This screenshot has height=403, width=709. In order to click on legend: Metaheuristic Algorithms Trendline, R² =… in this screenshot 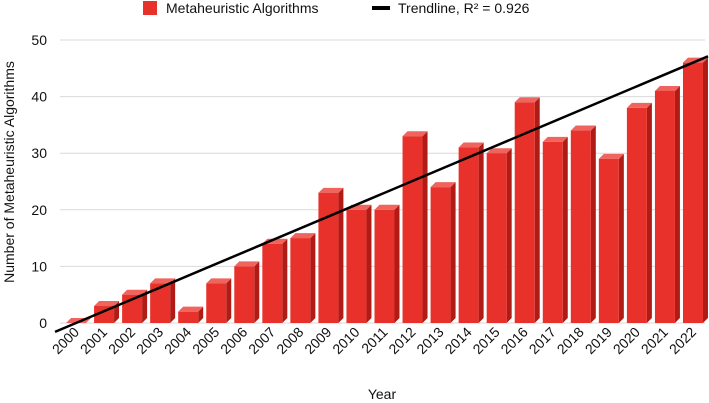, I will do `click(336, 8)`.